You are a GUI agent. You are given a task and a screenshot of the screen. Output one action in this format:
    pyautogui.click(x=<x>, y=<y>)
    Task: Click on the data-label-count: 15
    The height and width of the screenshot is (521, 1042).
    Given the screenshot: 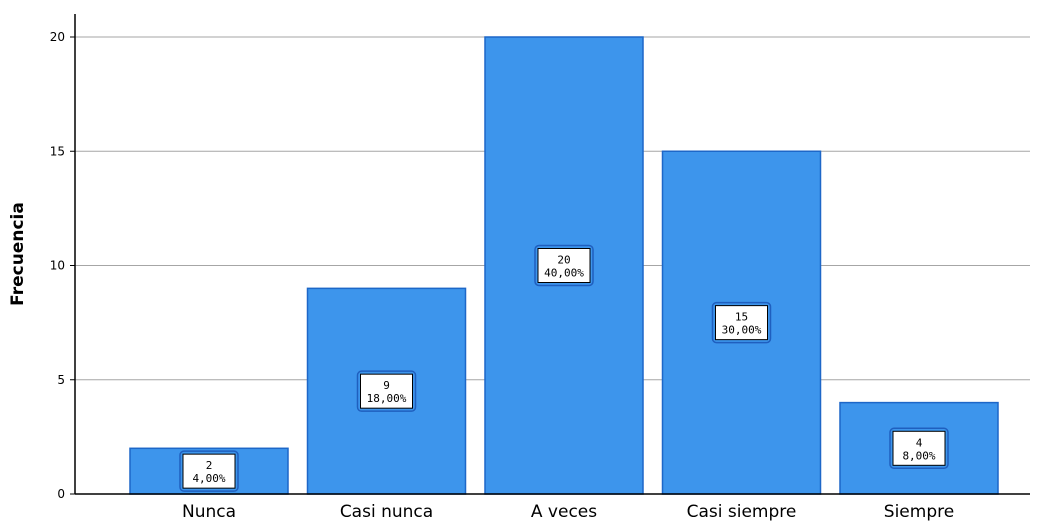 What is the action you would take?
    pyautogui.click(x=741, y=317)
    